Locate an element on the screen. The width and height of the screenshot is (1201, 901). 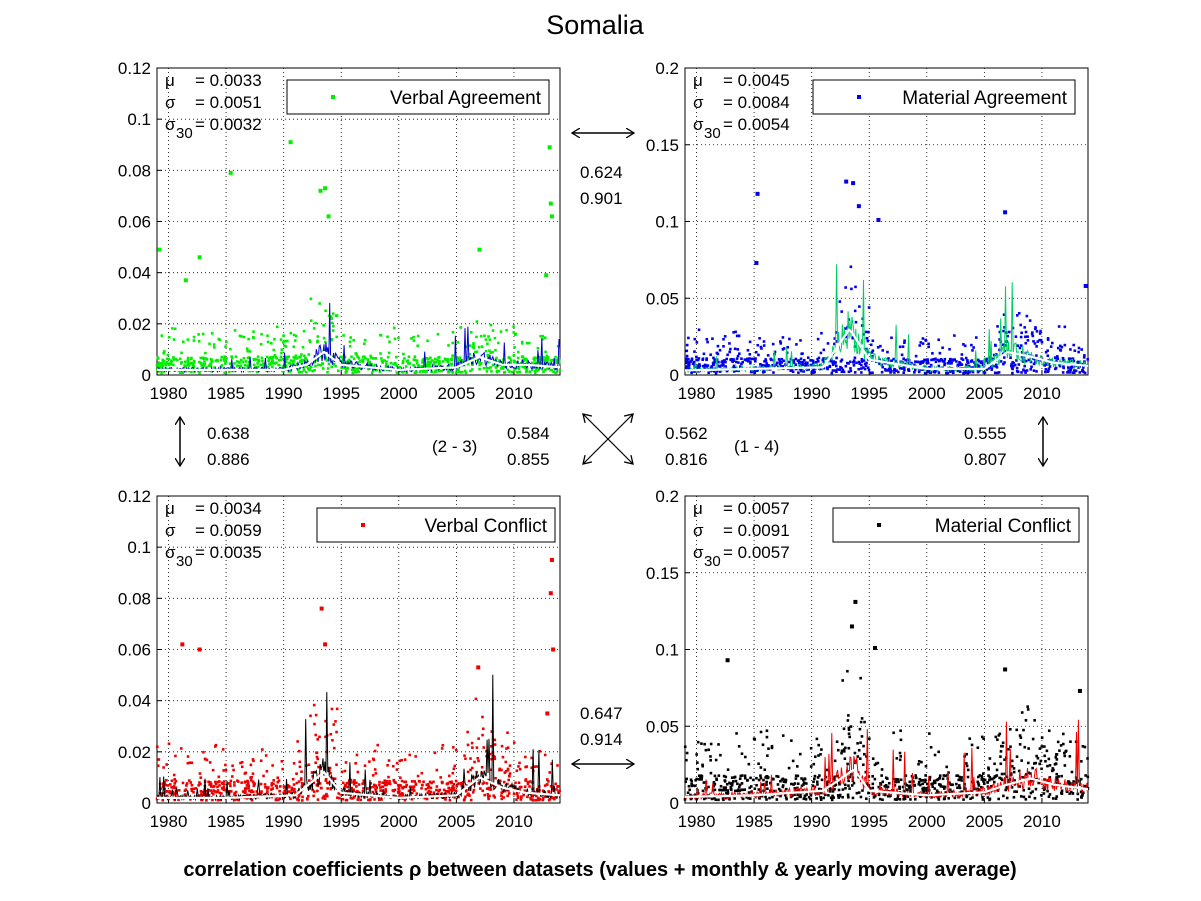
plot-area is located at coordinates (886, 649).